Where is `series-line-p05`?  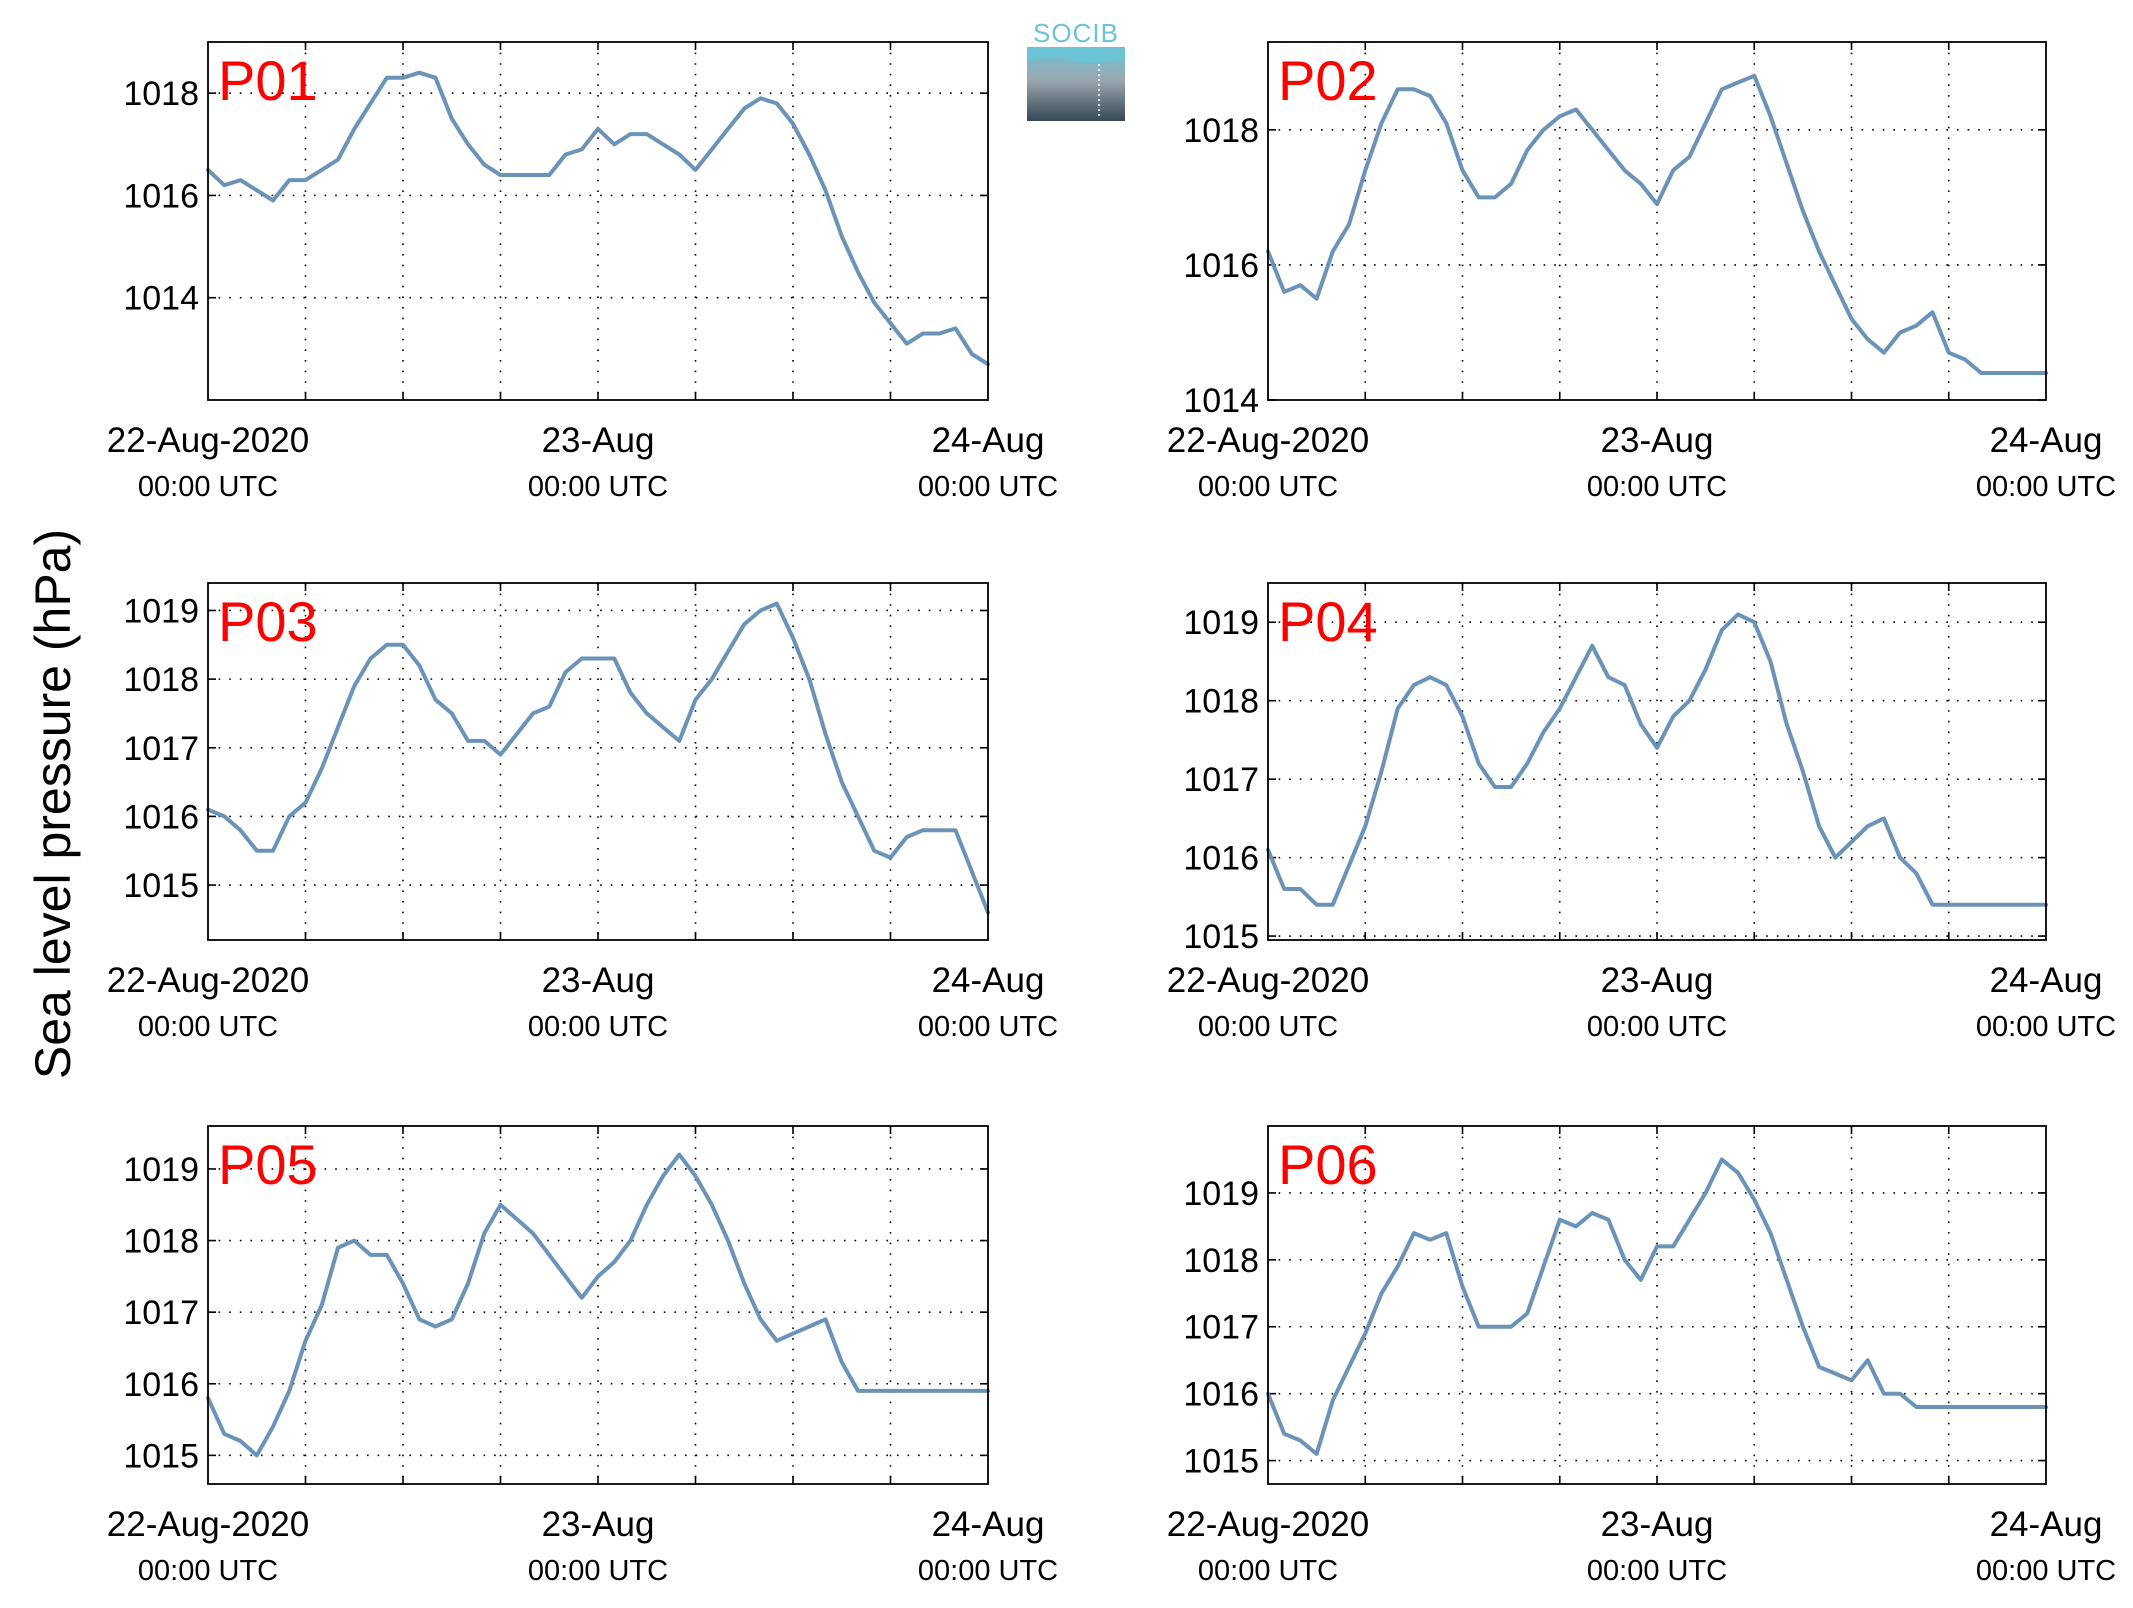 series-line-p05 is located at coordinates (598, 1305).